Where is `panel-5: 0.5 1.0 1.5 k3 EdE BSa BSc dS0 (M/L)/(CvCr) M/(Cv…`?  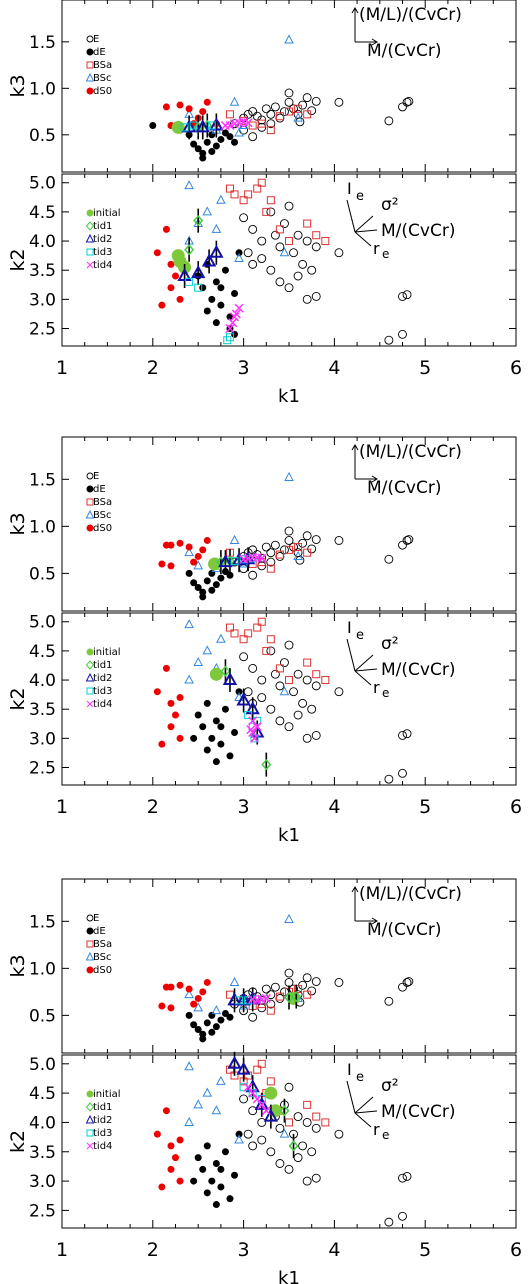
panel-5: 0.5 1.0 1.5 k3 EdE BSa BSc dS0 (M/L)/(CvCr) M/(Cv… is located at coordinates (262, 966).